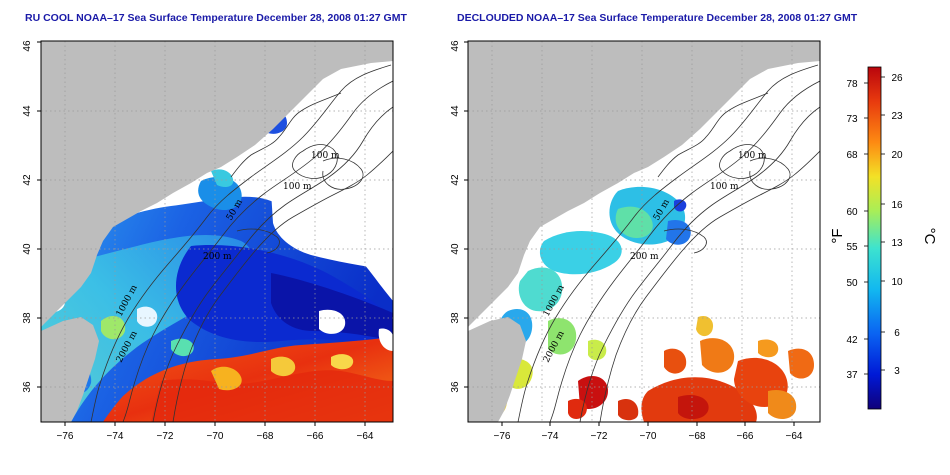 The width and height of the screenshot is (950, 475). What do you see at coordinates (897, 116) in the screenshot?
I see `colorbar-c-tick-23: 23` at bounding box center [897, 116].